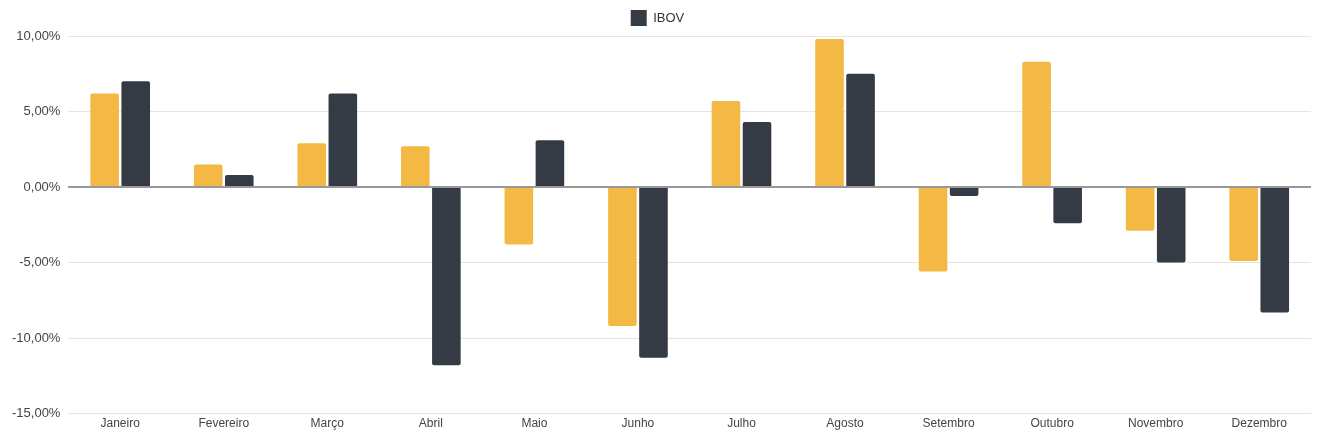  What do you see at coordinates (742, 423) in the screenshot?
I see `x-tick-label: Julho` at bounding box center [742, 423].